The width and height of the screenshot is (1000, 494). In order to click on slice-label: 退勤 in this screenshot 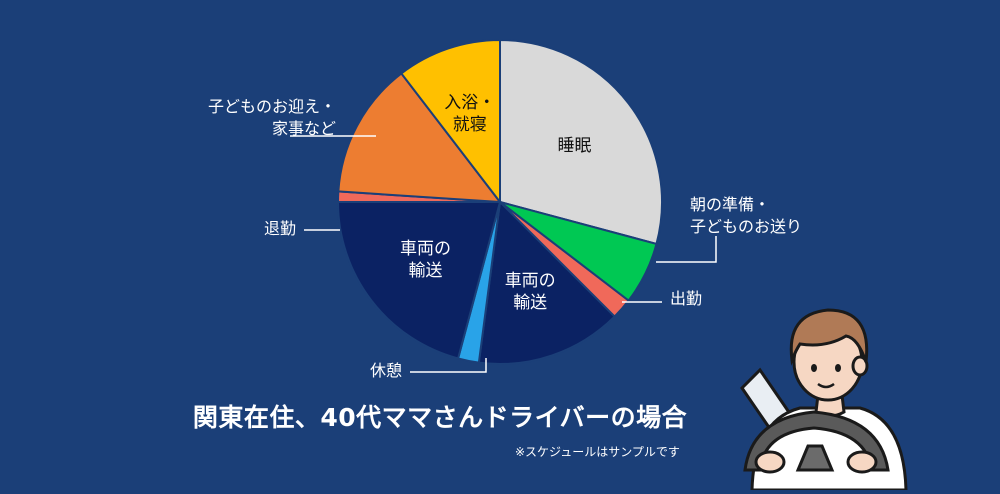, I will do `click(280, 228)`.